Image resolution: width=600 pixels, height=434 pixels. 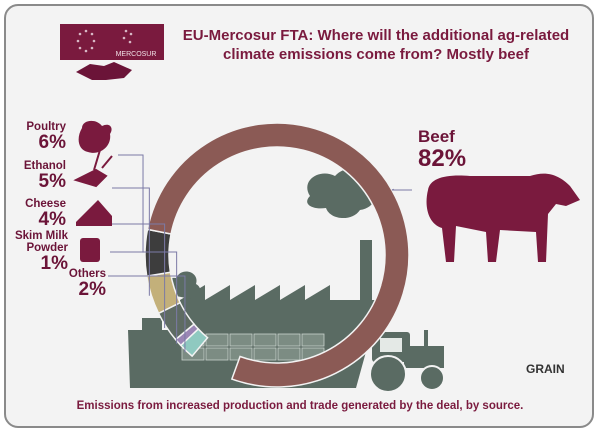 What do you see at coordinates (52, 219) in the screenshot?
I see `cheese-value: 4%` at bounding box center [52, 219].